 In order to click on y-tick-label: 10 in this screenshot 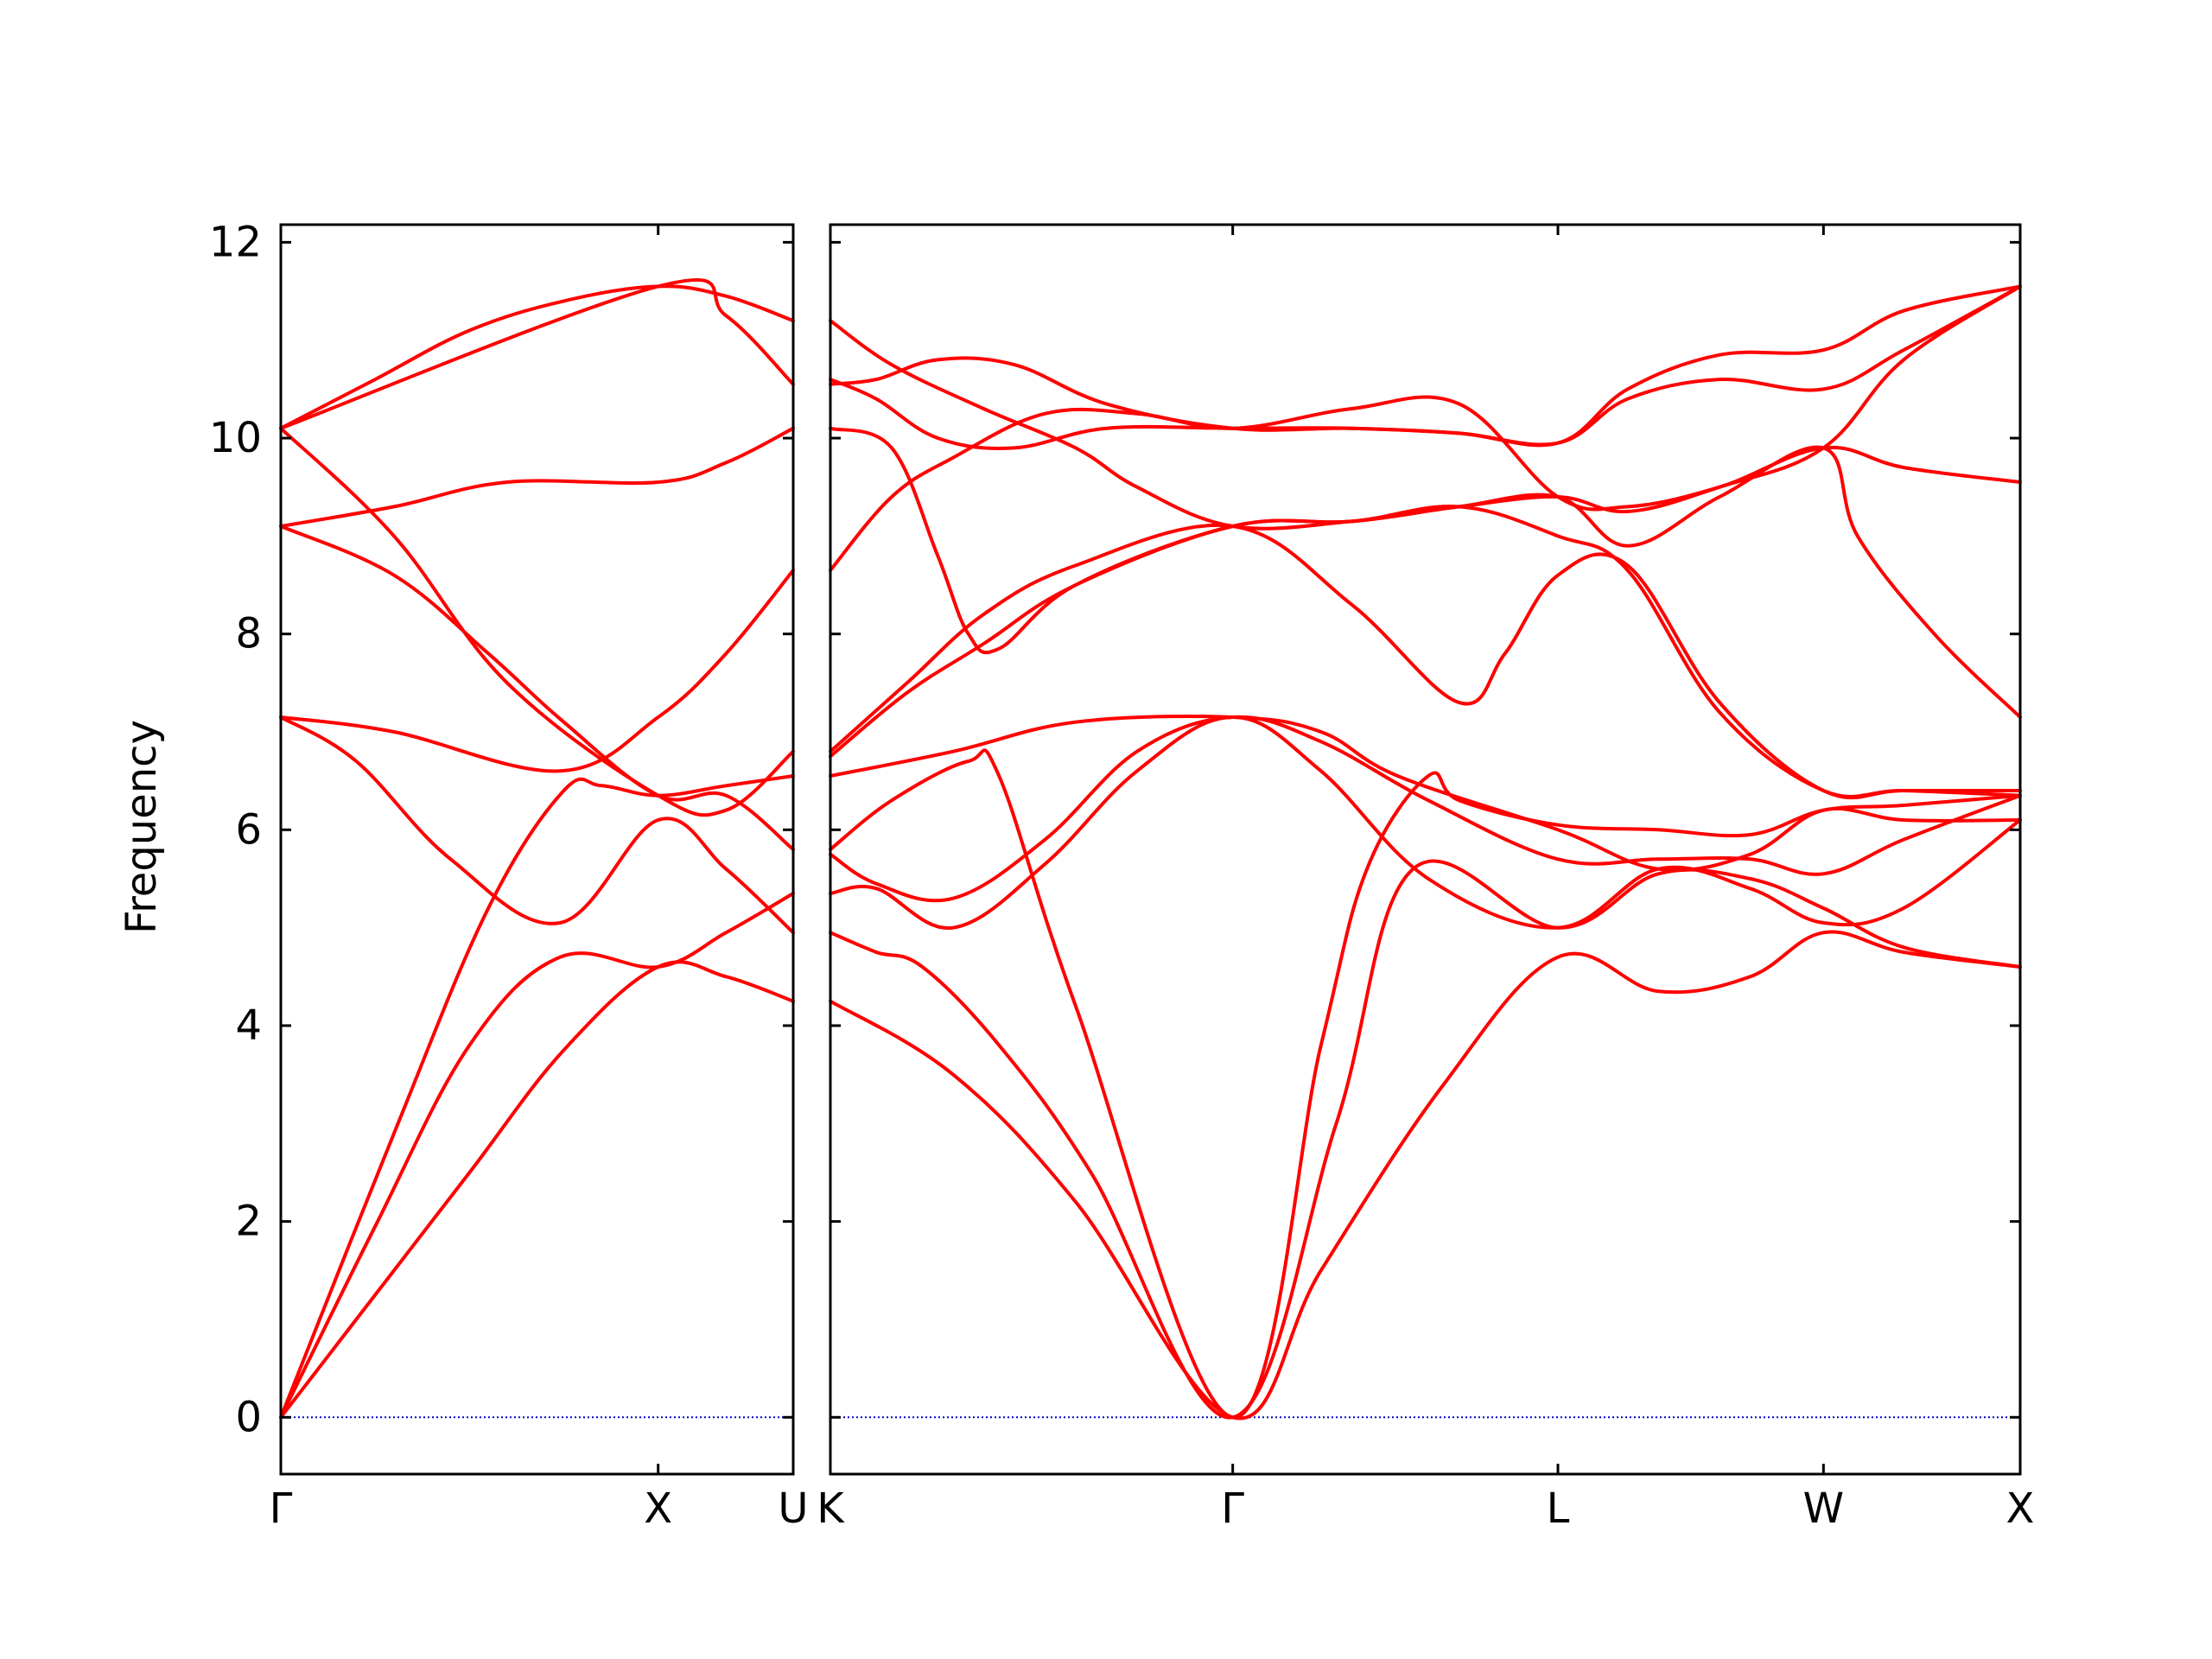, I will do `click(235, 438)`.